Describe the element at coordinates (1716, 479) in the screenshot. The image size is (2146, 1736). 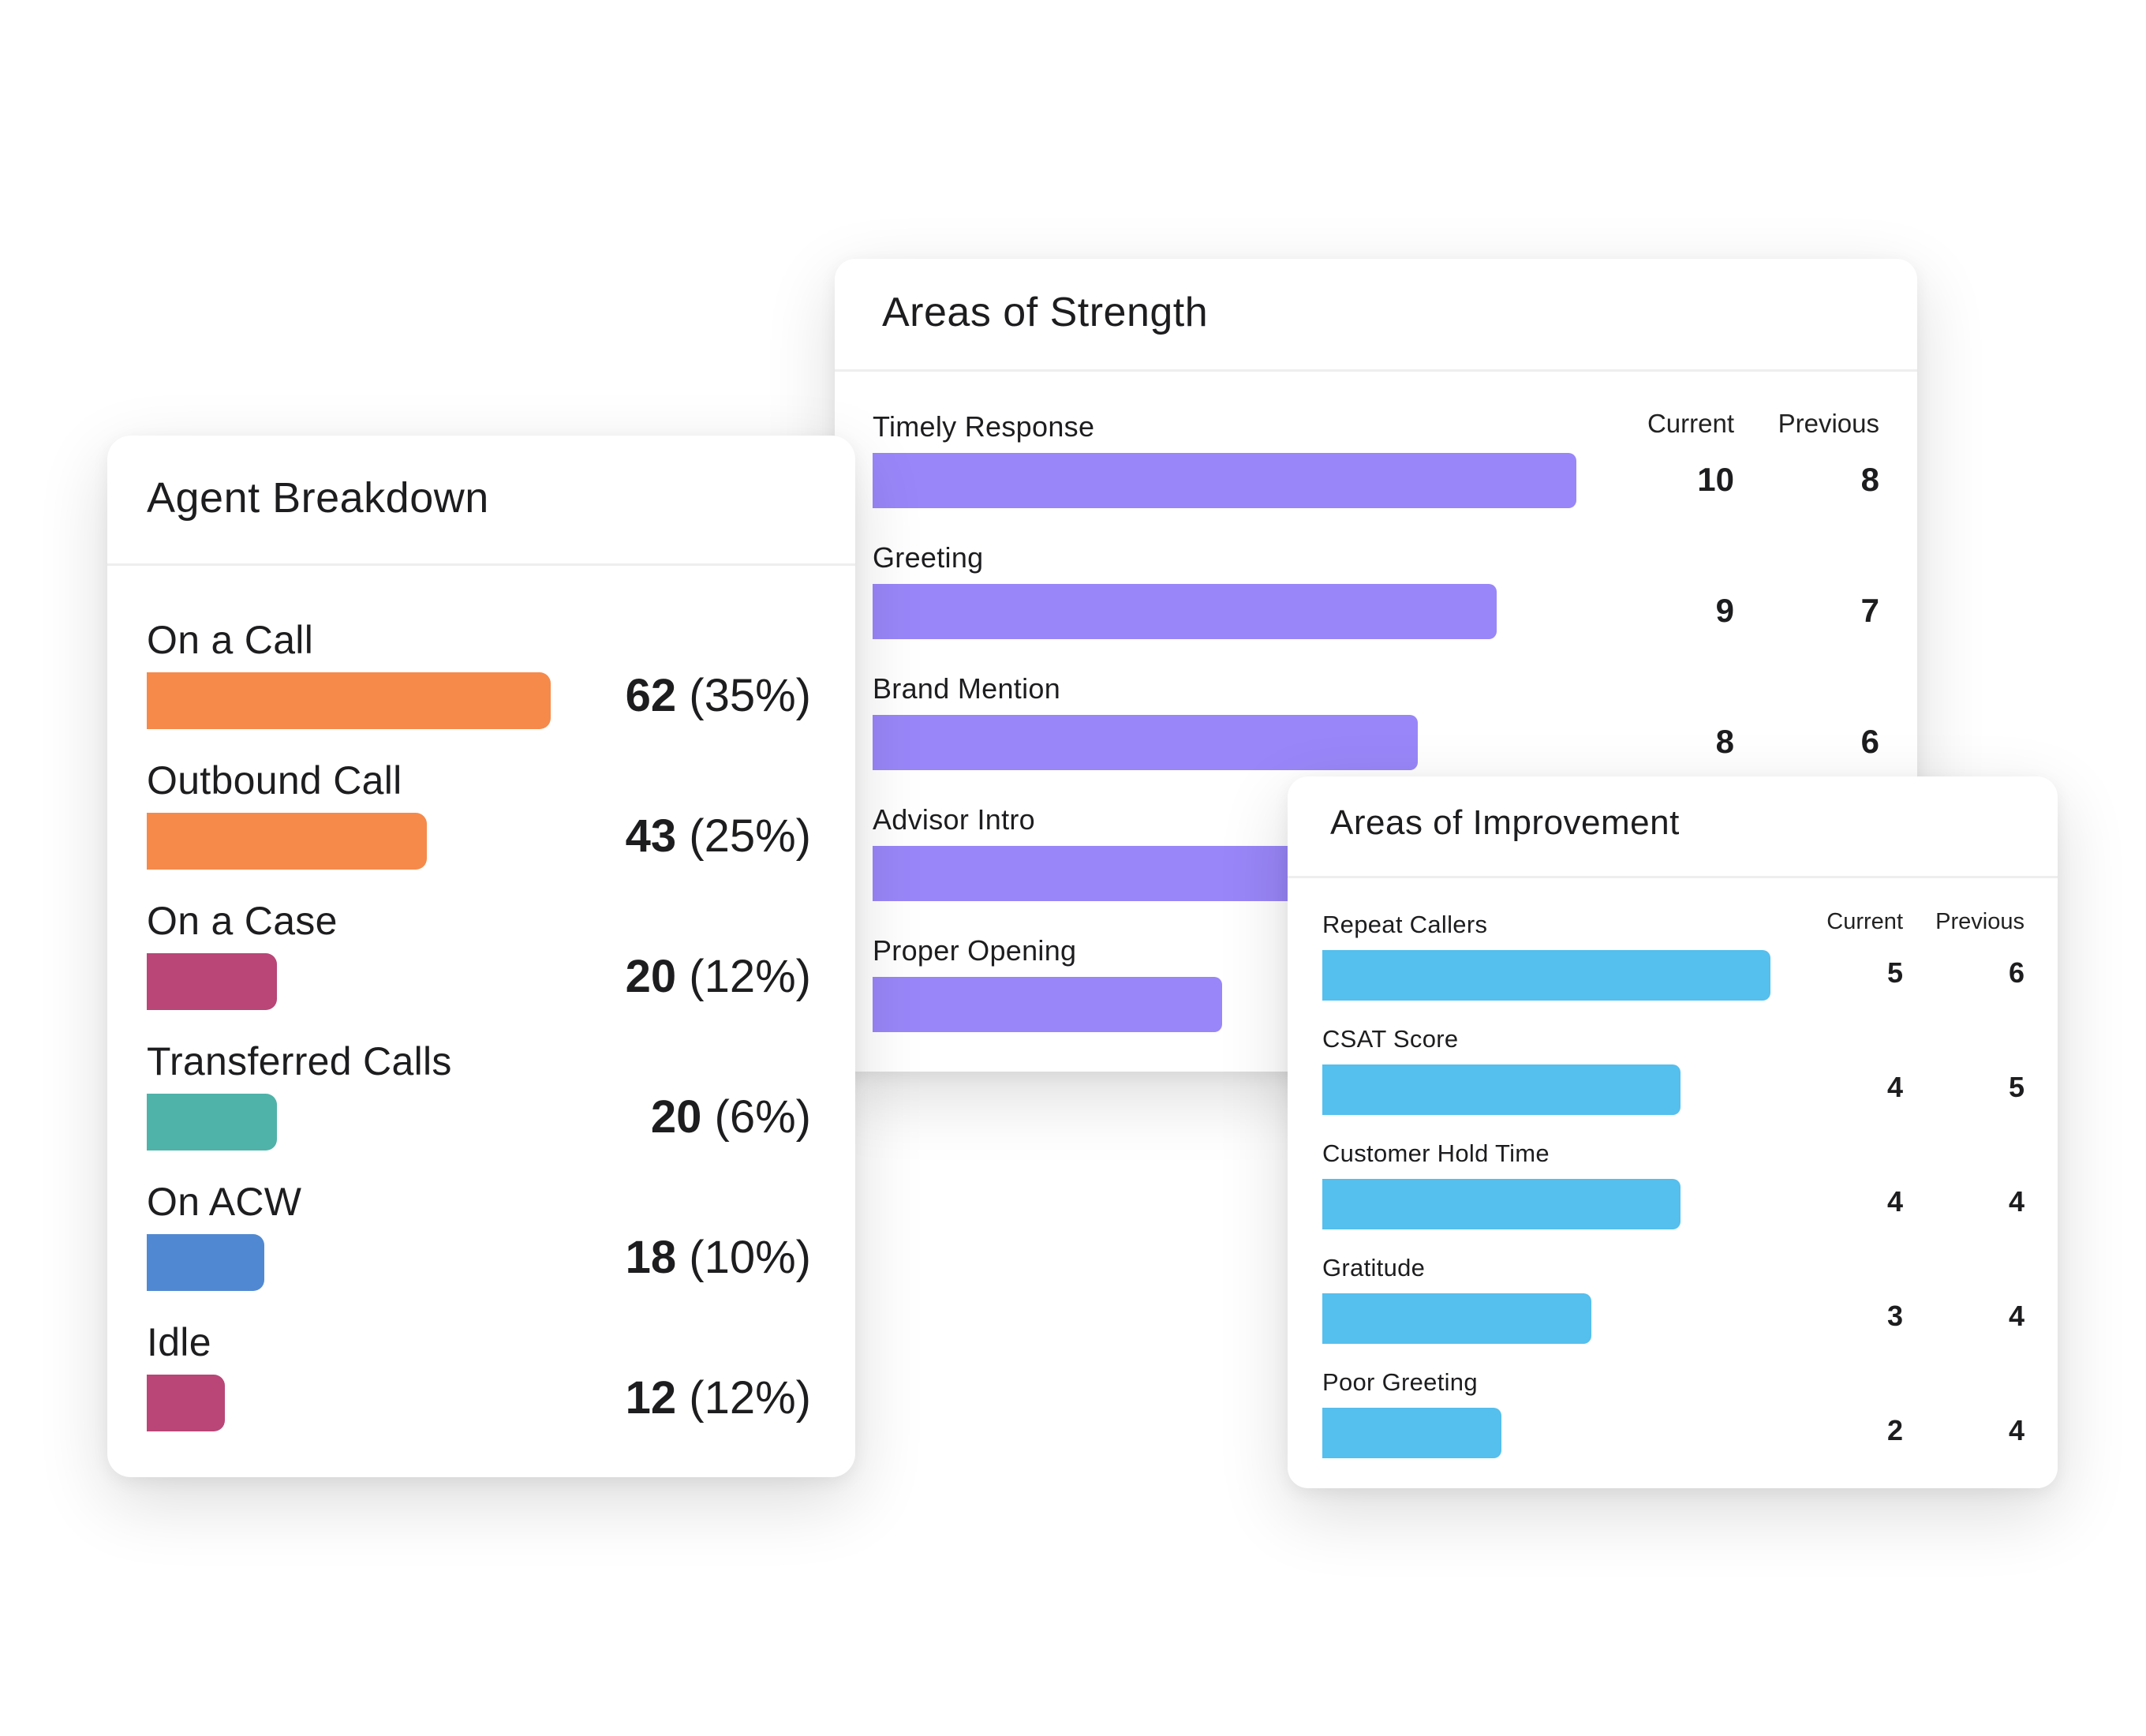
I see `strength-current-value-timely-response: 10` at that location.